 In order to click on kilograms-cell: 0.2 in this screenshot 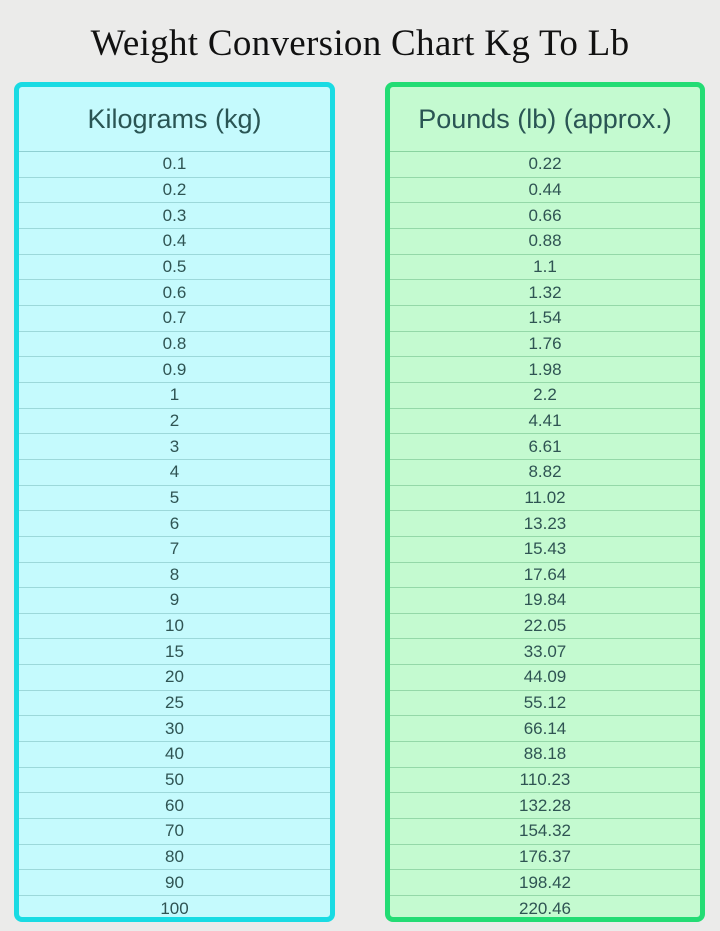, I will do `click(174, 191)`.